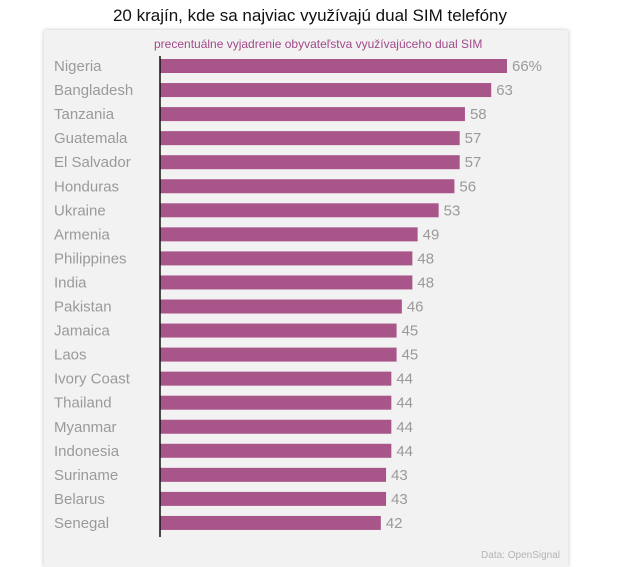  I want to click on category-label: Nigeria, so click(78, 66).